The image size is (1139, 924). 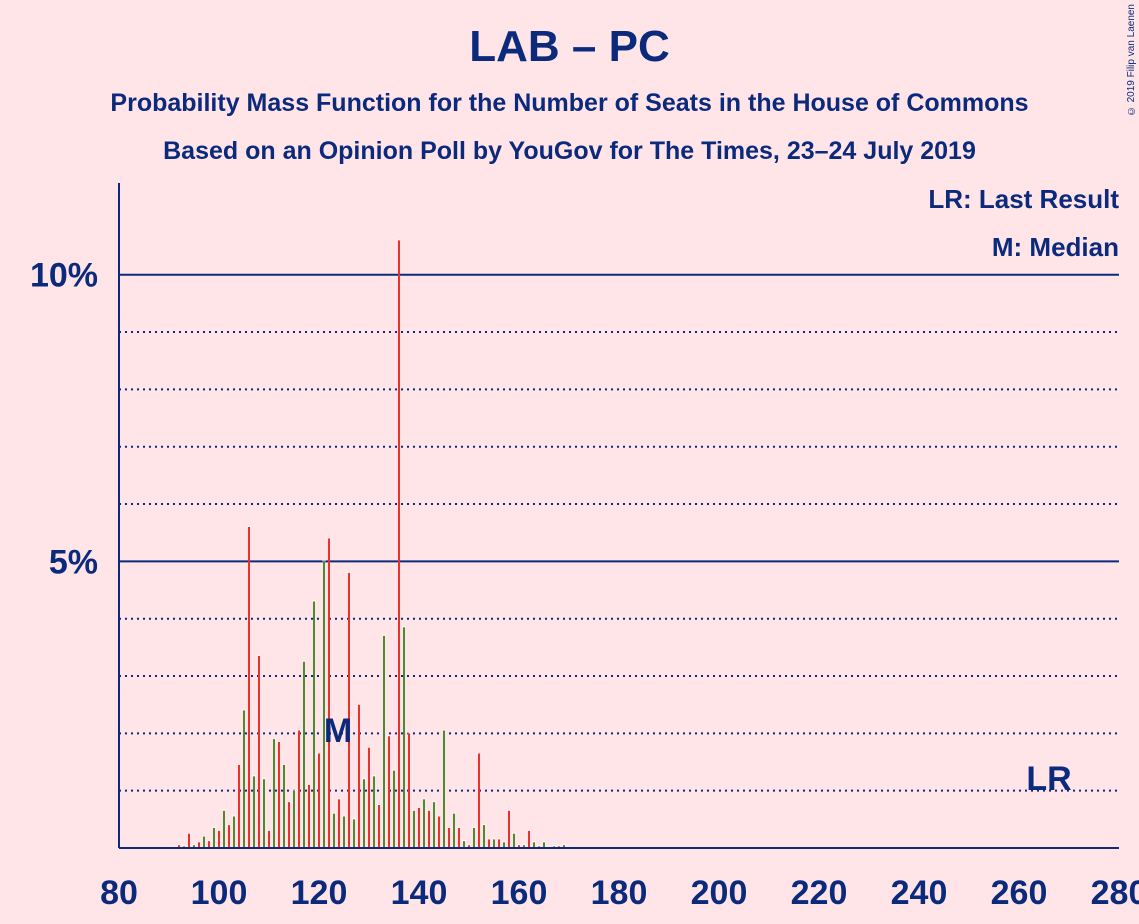 I want to click on x-tick-label: 180, so click(x=619, y=893).